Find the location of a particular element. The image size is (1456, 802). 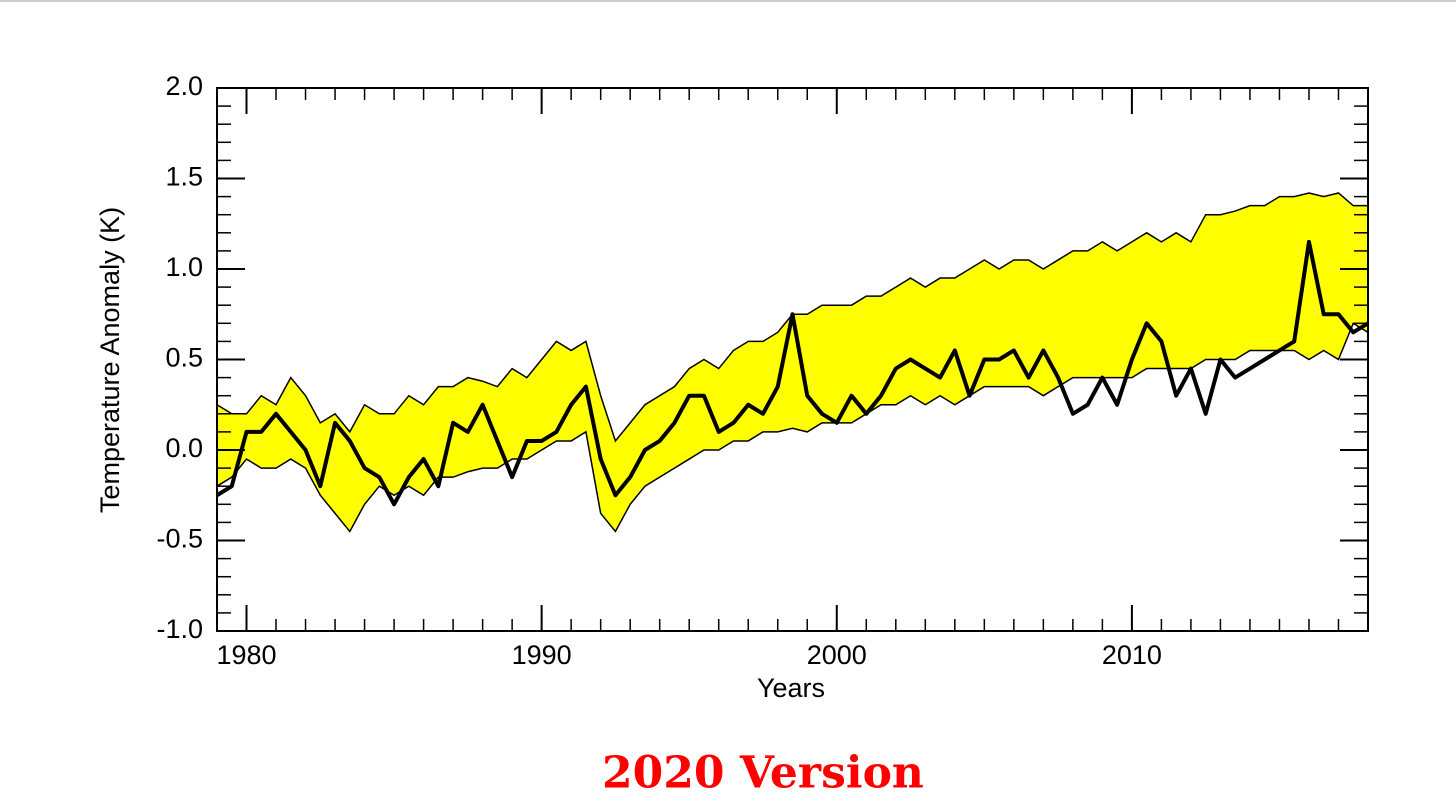

x-tick-label: 2010 is located at coordinates (1132, 655).